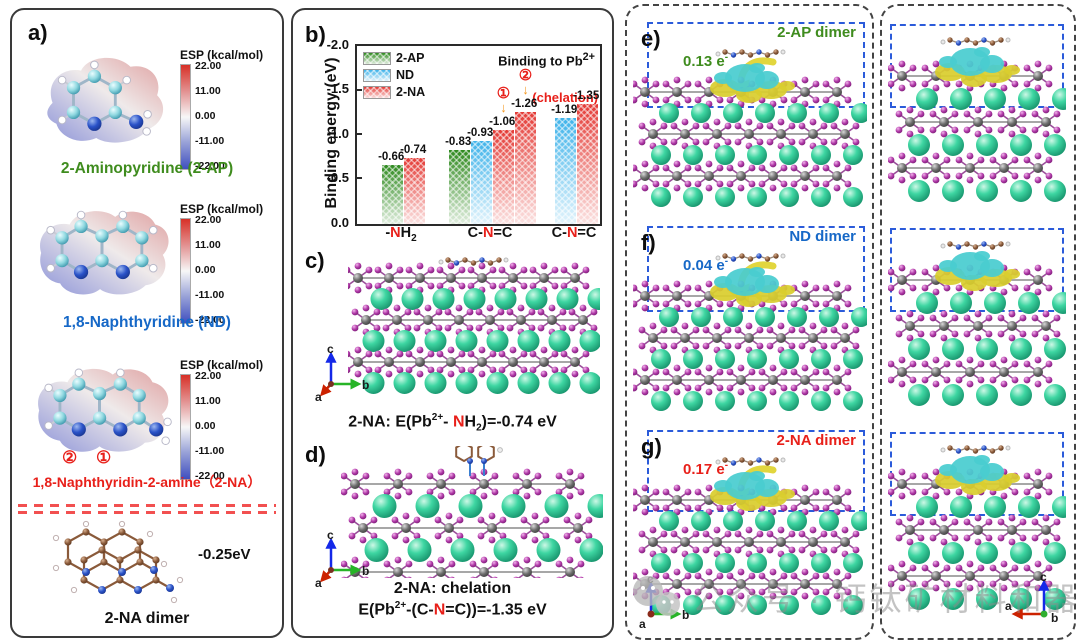  Describe the element at coordinates (458, 142) in the screenshot. I see `bar-value-label: -0.83` at that location.